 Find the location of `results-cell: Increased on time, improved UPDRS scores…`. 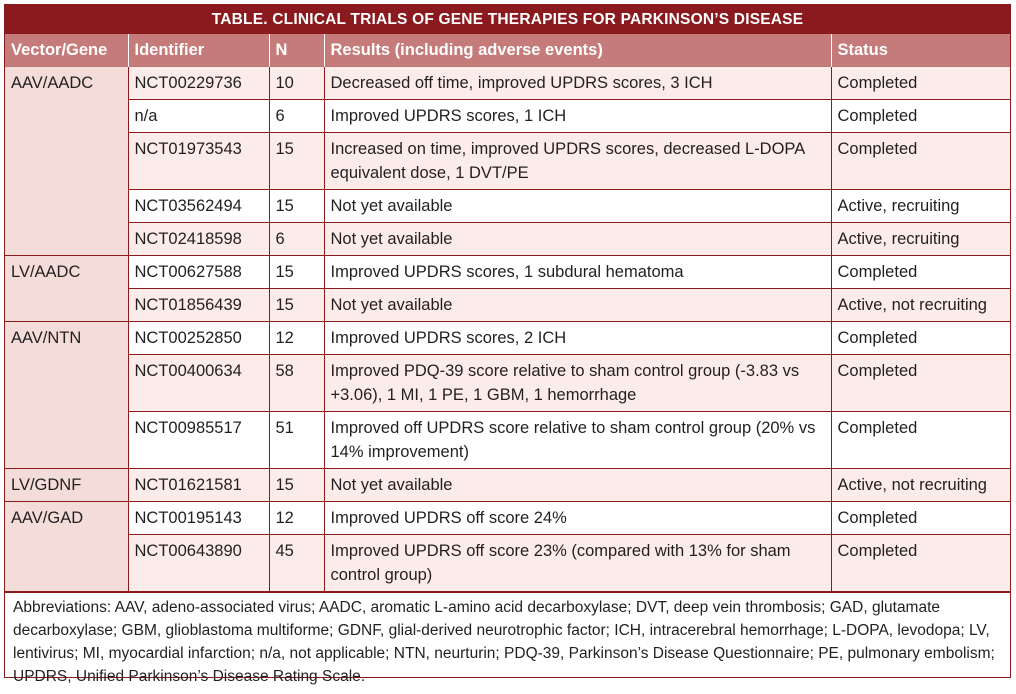

results-cell: Increased on time, improved UPDRS scores… is located at coordinates (577, 161).